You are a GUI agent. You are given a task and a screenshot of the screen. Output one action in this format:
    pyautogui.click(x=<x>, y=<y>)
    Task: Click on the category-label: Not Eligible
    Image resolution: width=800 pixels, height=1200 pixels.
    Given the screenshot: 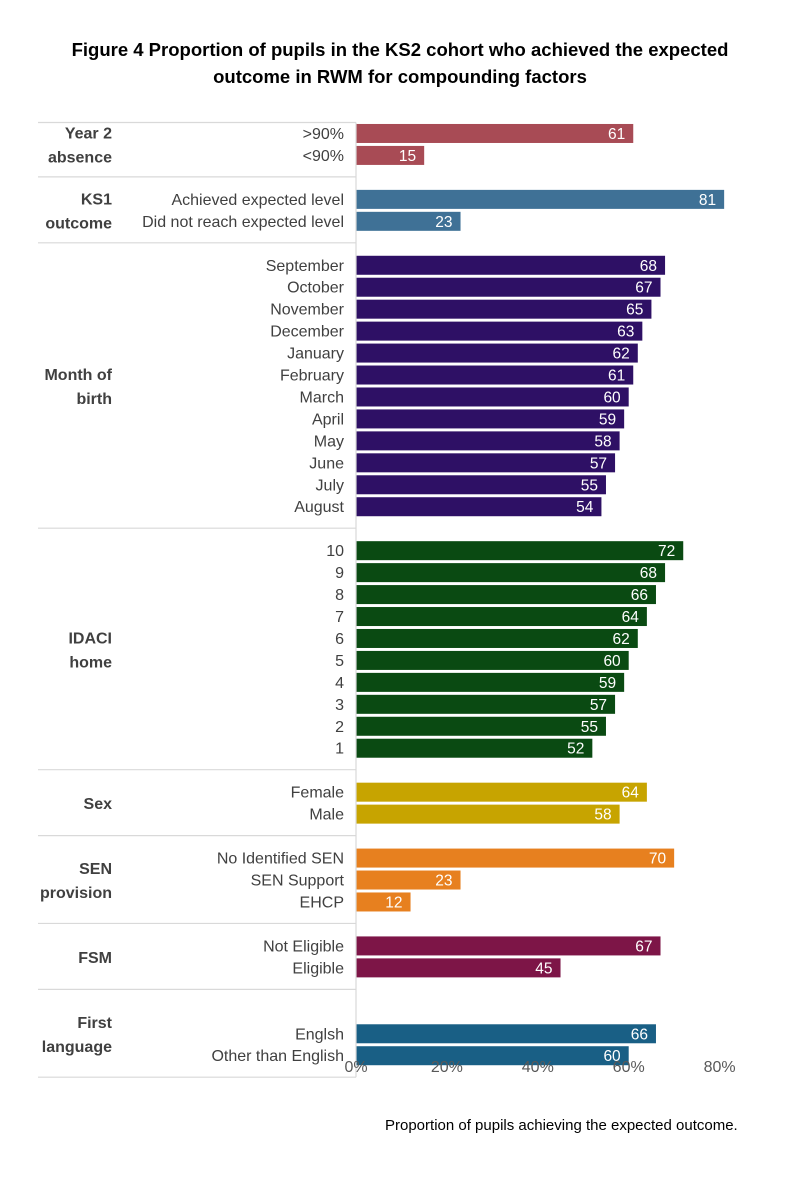 What is the action you would take?
    pyautogui.click(x=303, y=946)
    